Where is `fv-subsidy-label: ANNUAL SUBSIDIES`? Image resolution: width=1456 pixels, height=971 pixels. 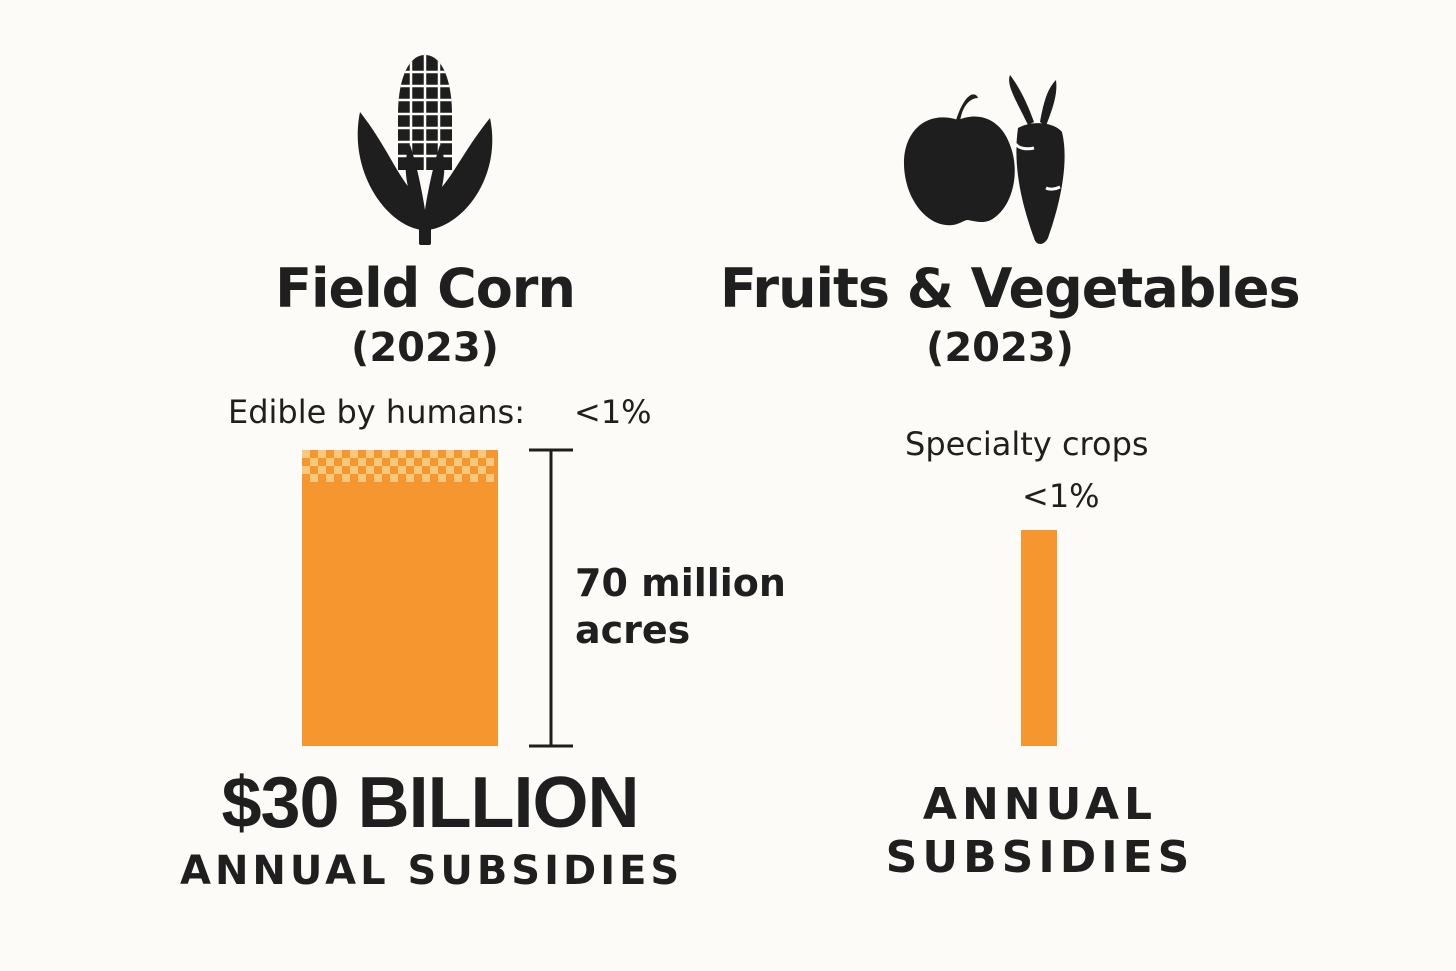 fv-subsidy-label: ANNUAL SUBSIDIES is located at coordinates (1040, 831).